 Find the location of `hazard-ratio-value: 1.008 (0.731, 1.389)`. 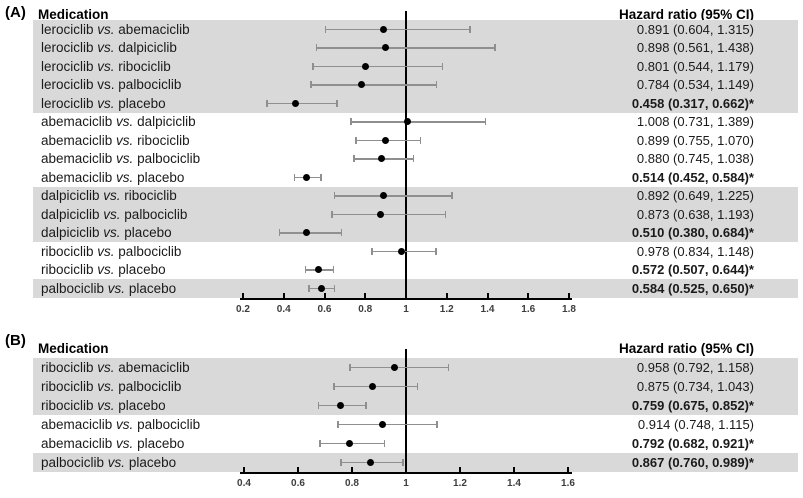

hazard-ratio-value: 1.008 (0.731, 1.389) is located at coordinates (695, 122).